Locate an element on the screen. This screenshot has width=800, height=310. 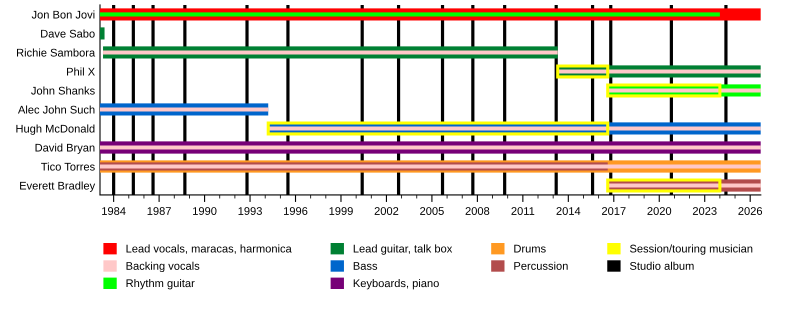
x-tick-label: 1999 is located at coordinates (341, 211).